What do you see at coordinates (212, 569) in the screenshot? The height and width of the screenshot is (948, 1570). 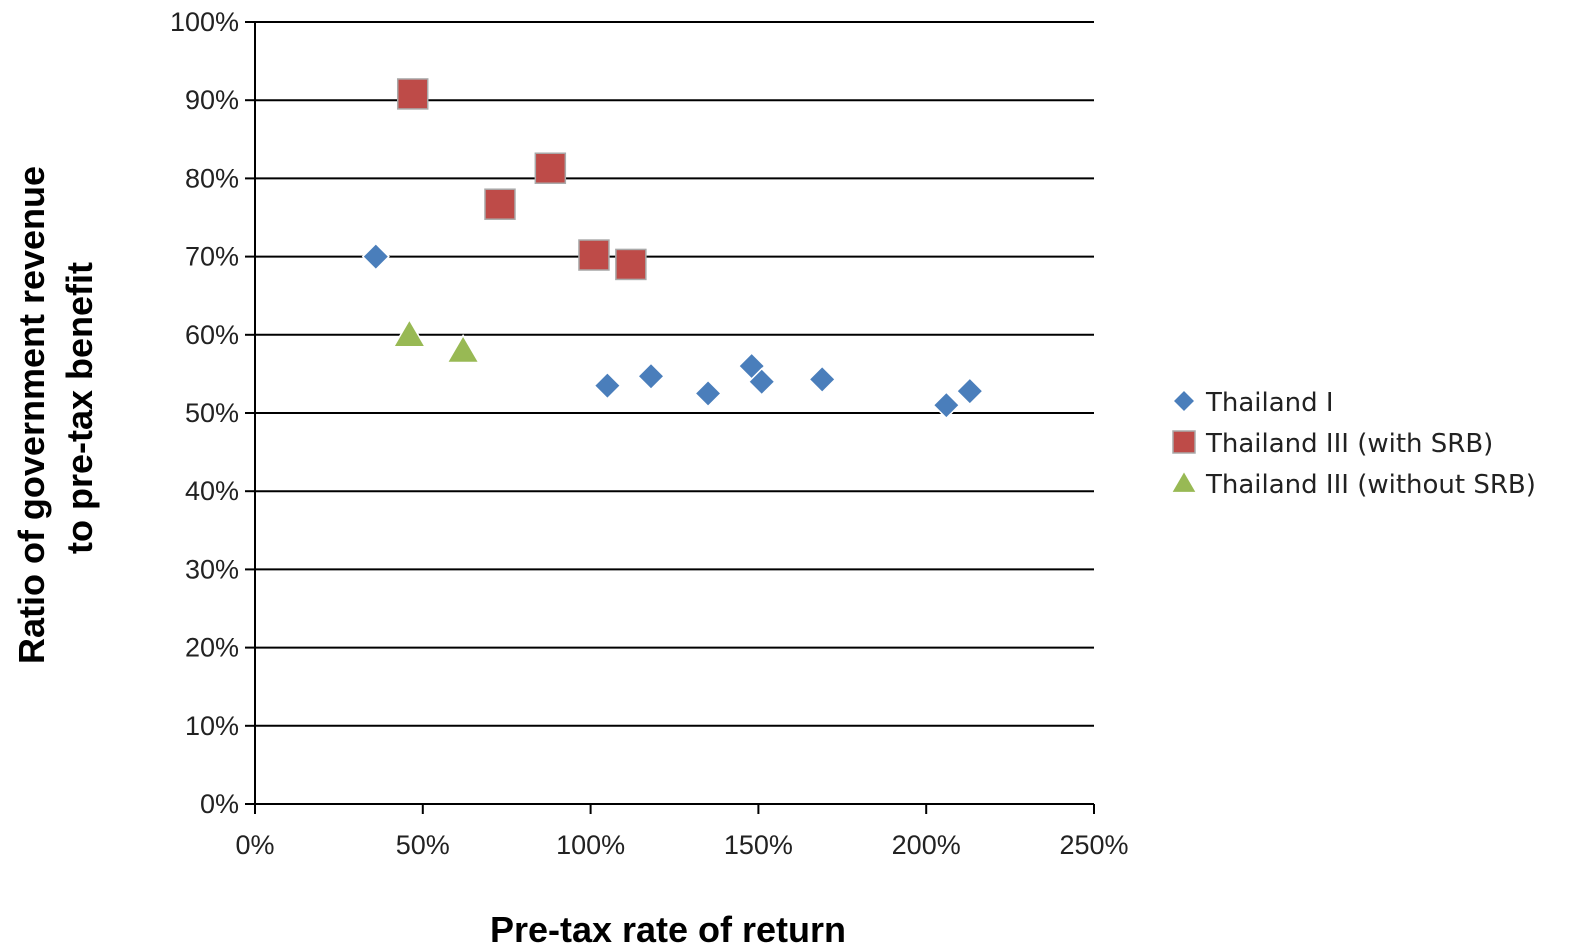 I see `y-tick-label-3: 30%` at bounding box center [212, 569].